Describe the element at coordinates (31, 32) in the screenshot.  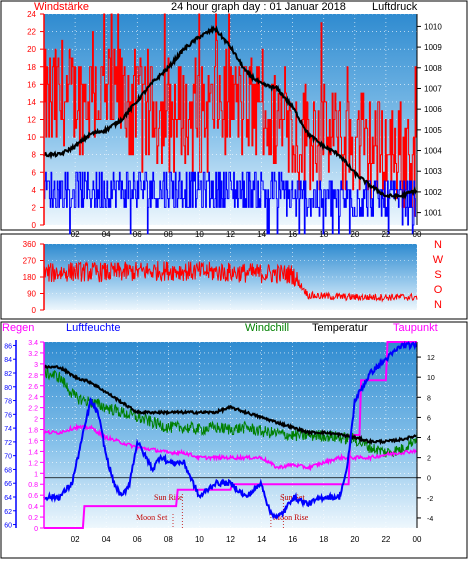
I see `p1-left-tick-label: 22` at that location.